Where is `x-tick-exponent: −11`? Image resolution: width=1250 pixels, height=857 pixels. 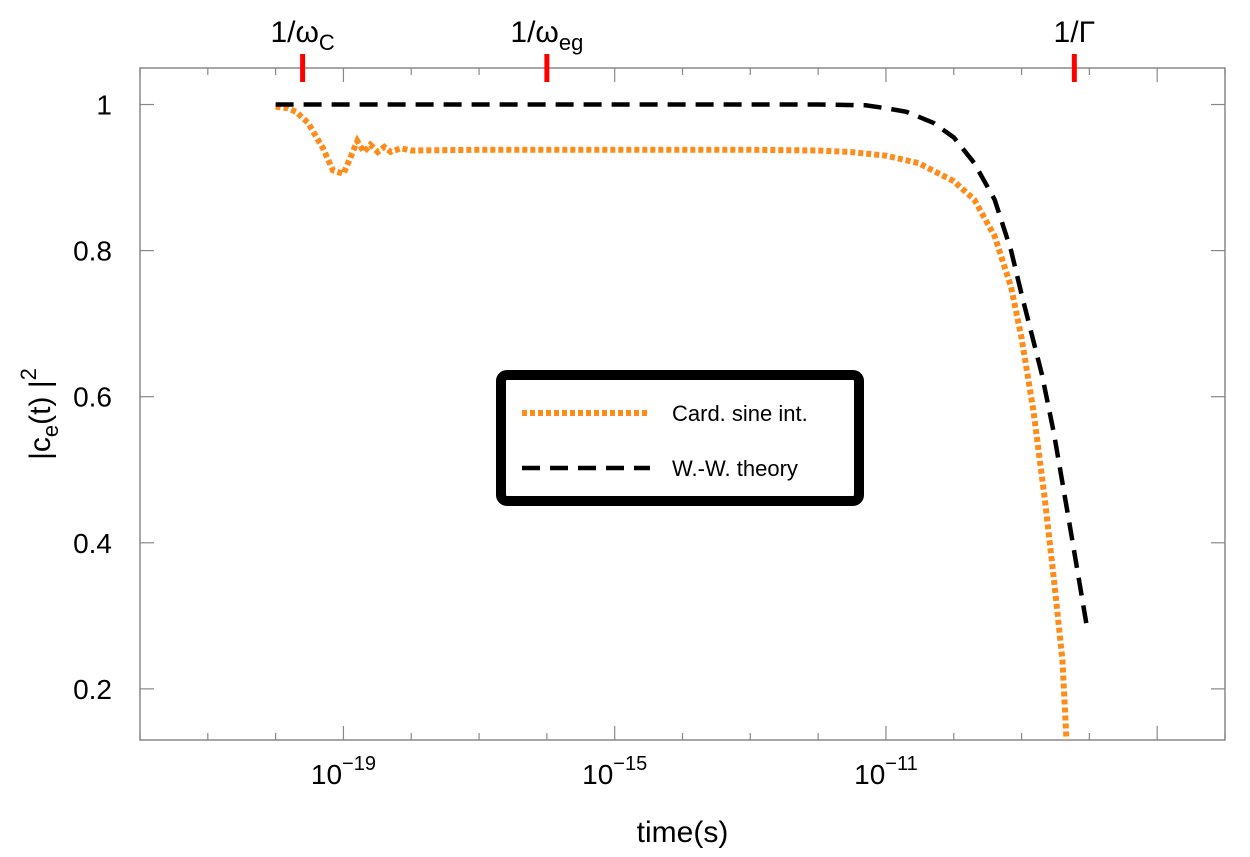 x-tick-exponent: −11 is located at coordinates (901, 764).